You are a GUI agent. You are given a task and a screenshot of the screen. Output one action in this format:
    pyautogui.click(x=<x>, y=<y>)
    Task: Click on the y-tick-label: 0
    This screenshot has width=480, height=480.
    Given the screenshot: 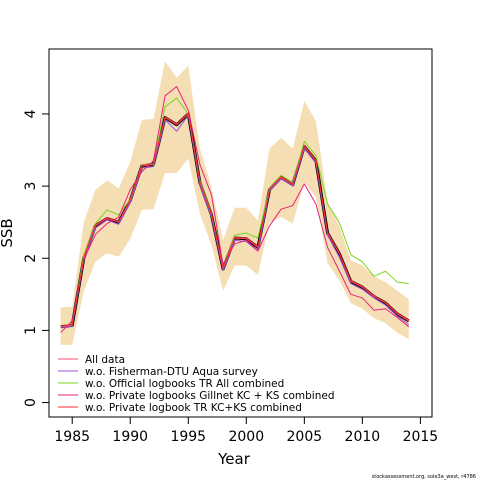 What is the action you would take?
    pyautogui.click(x=31, y=402)
    